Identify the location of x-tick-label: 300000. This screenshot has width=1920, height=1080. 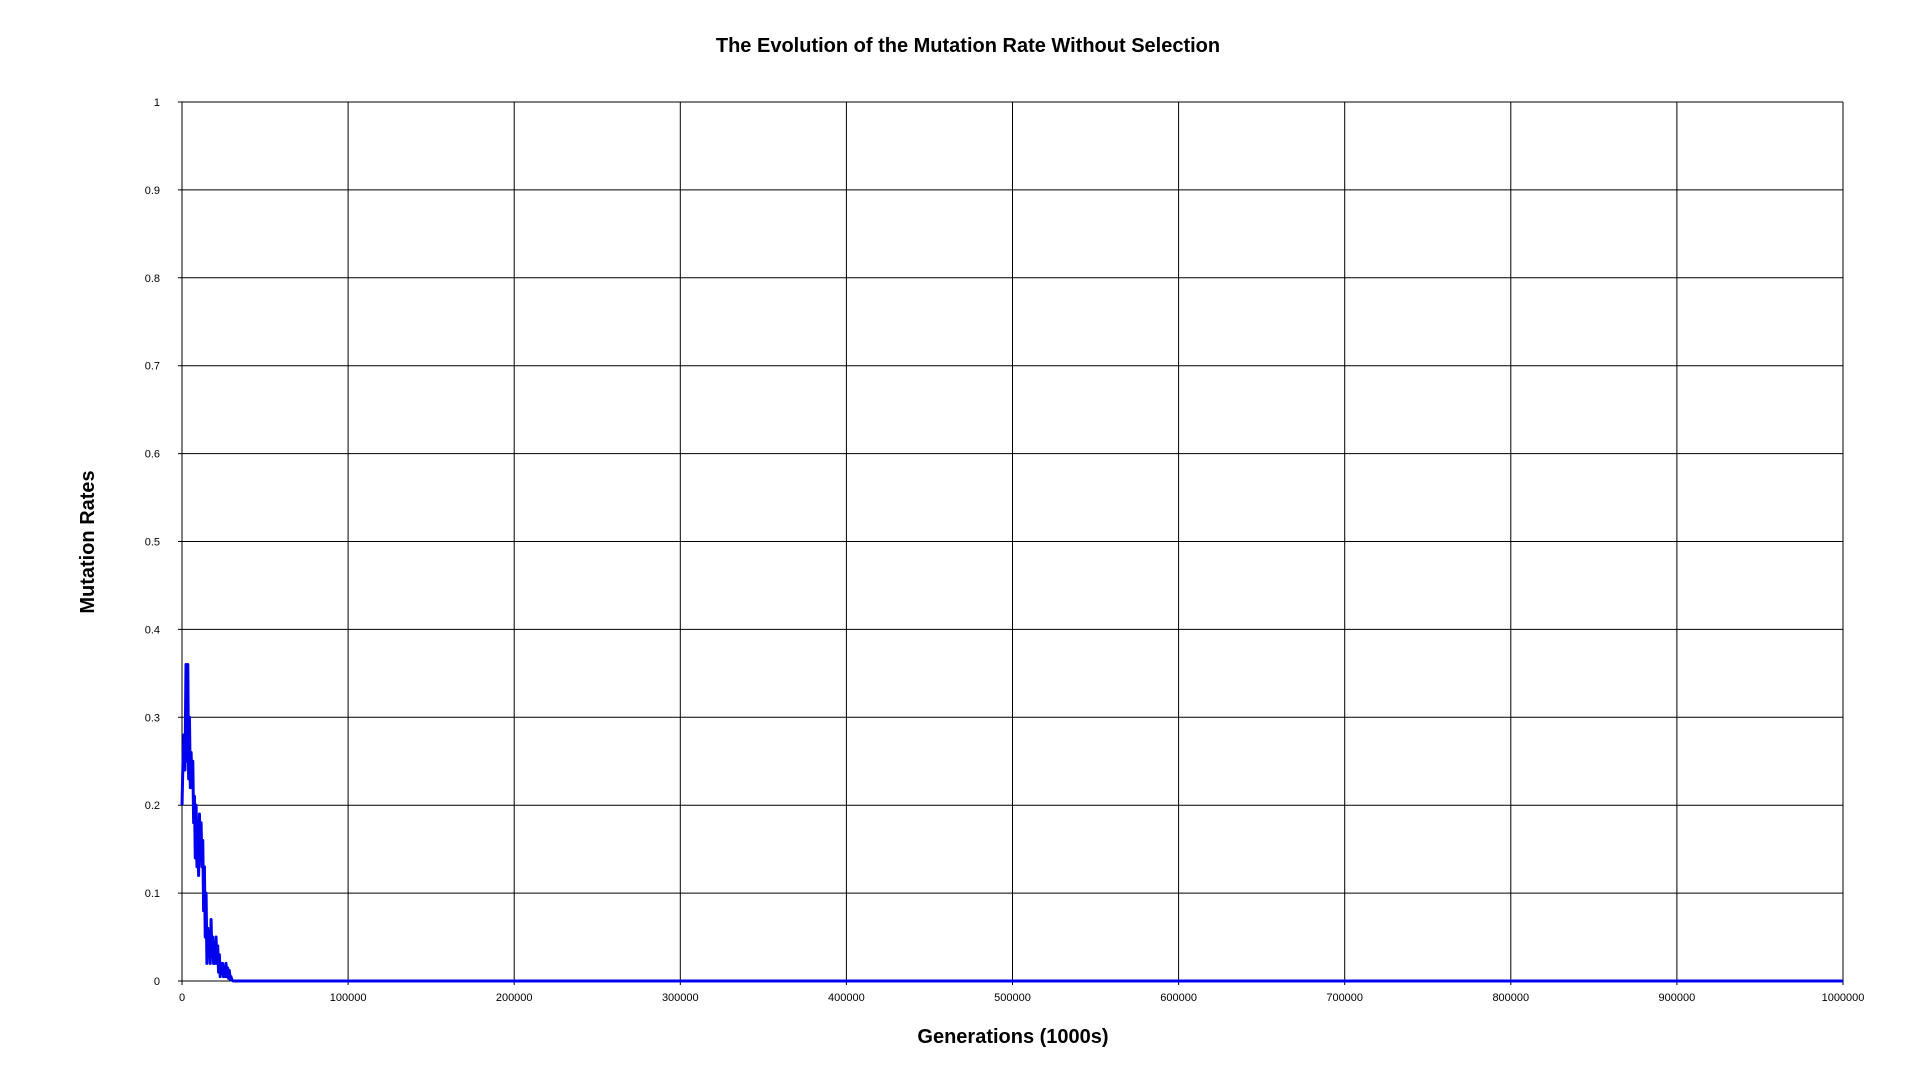
(680, 998).